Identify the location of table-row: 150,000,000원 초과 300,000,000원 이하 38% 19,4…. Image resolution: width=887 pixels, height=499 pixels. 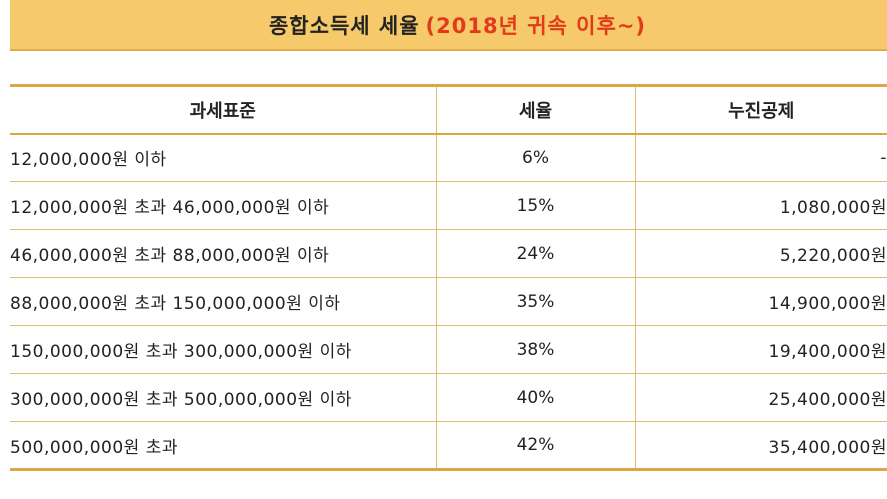
(448, 349).